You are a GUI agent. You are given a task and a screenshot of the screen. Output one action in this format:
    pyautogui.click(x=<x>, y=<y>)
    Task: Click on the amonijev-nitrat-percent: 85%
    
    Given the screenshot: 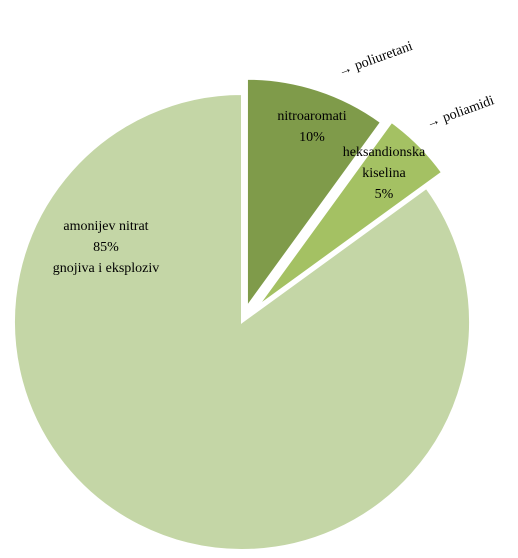 What is the action you would take?
    pyautogui.click(x=106, y=247)
    